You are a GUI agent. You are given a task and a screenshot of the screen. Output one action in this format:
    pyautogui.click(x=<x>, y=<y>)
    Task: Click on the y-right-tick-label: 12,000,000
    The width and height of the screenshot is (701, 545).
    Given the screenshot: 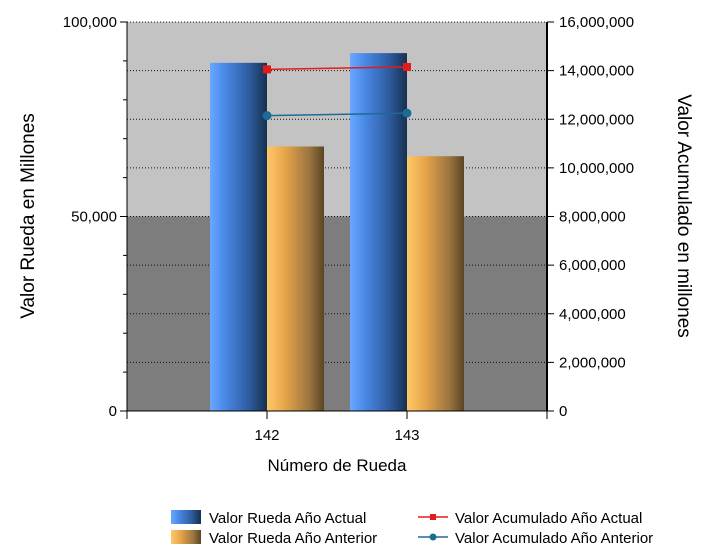 What is the action you would take?
    pyautogui.click(x=596, y=119)
    